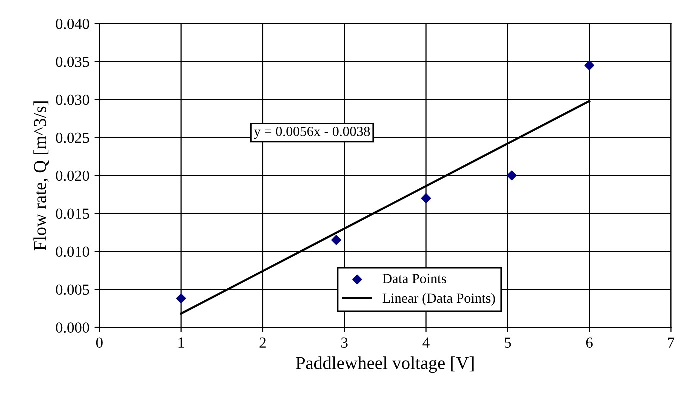 This screenshot has height=397, width=697. What do you see at coordinates (312, 133) in the screenshot?
I see `annotation: y = 0.0056x - 0.0038` at bounding box center [312, 133].